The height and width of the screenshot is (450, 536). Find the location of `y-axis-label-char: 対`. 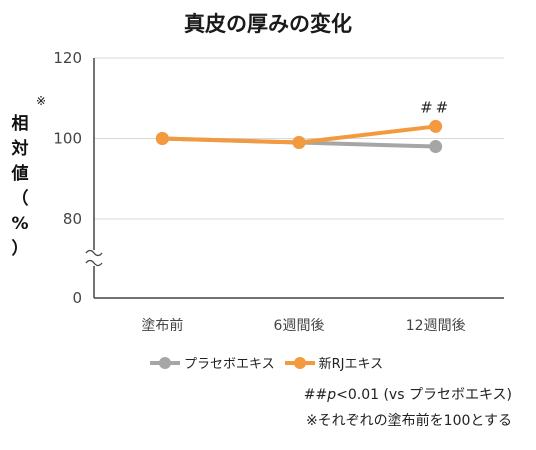

y-axis-label-char: 対 is located at coordinates (20, 149).